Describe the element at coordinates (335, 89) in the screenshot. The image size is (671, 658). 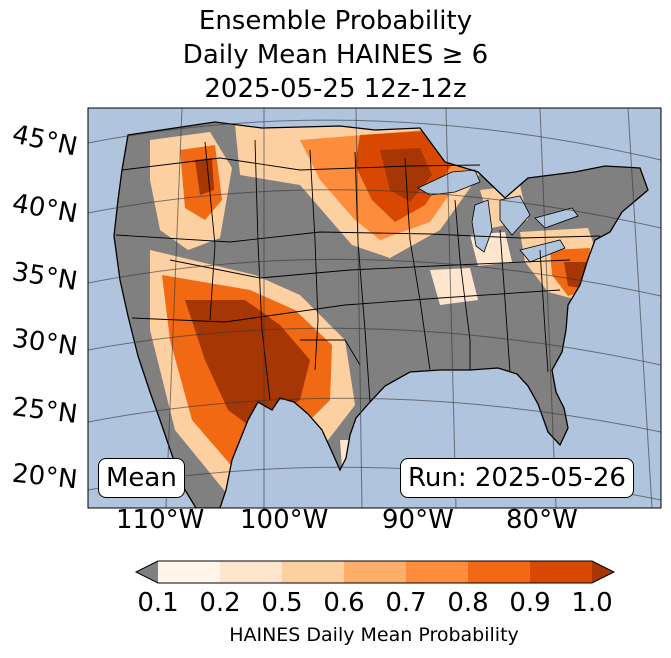
I see `title-line-3: 2025-05-25 12z-12z` at that location.